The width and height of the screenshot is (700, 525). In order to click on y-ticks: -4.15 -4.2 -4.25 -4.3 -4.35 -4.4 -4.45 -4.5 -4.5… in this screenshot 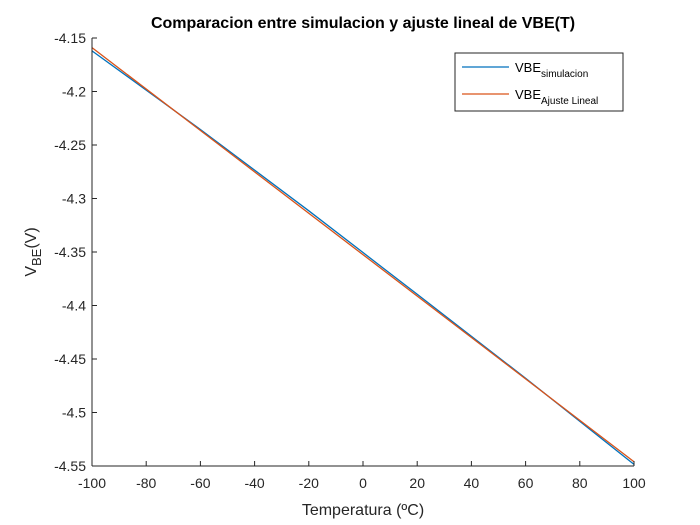, I will do `click(75, 252)`.